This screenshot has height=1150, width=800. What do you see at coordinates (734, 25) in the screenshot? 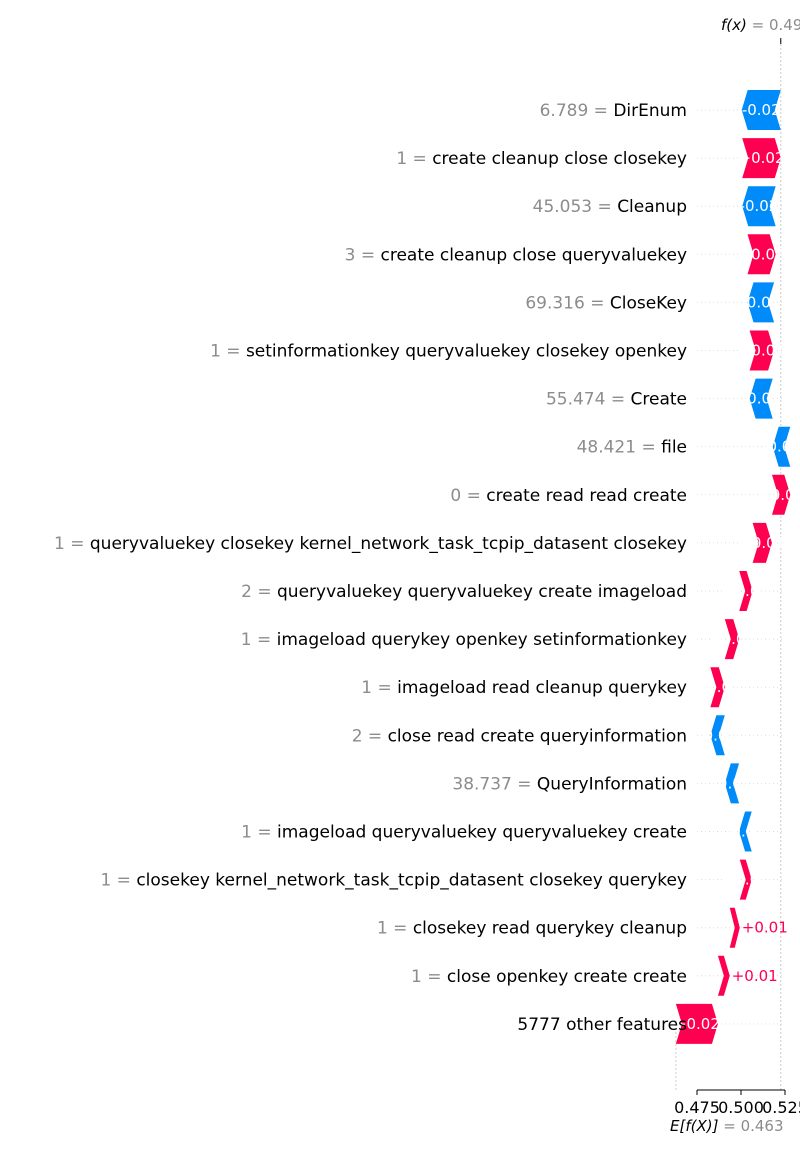
I see `top-fx-symbol: f(x)` at bounding box center [734, 25].